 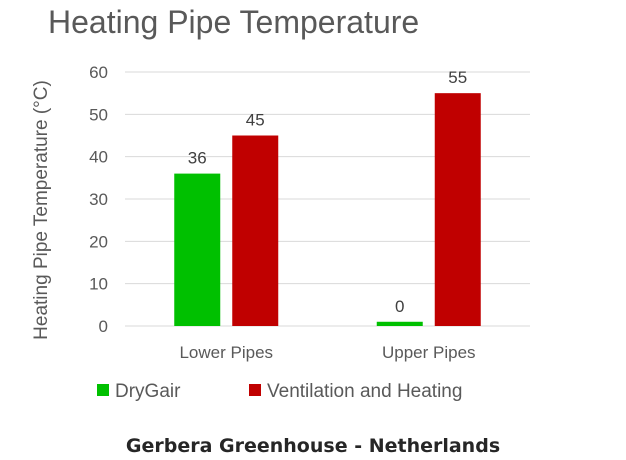 I want to click on bar-drygair-upper-pipes, so click(x=399, y=323).